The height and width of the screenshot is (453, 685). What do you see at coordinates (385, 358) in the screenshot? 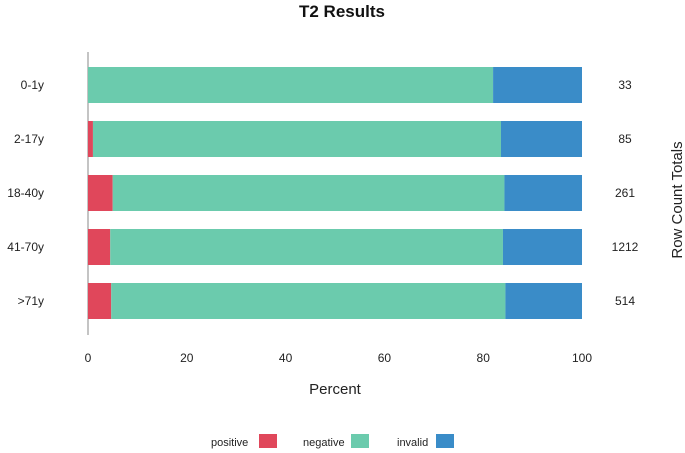
I see `x-tick-label: 60` at bounding box center [385, 358].